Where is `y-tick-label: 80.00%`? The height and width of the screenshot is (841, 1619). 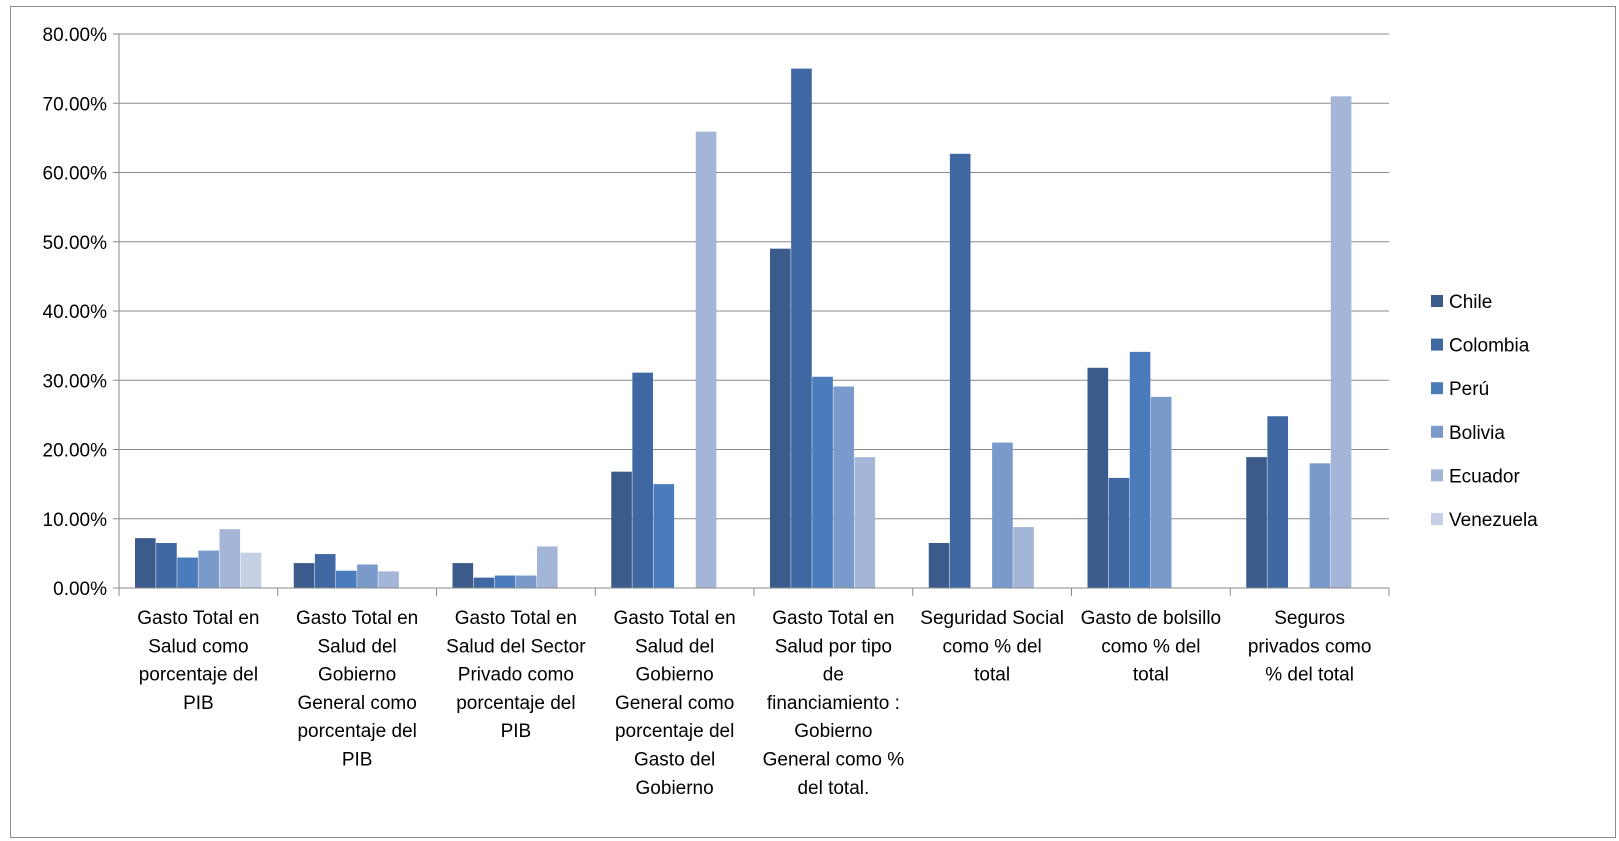
y-tick-label: 80.00% is located at coordinates (75, 35).